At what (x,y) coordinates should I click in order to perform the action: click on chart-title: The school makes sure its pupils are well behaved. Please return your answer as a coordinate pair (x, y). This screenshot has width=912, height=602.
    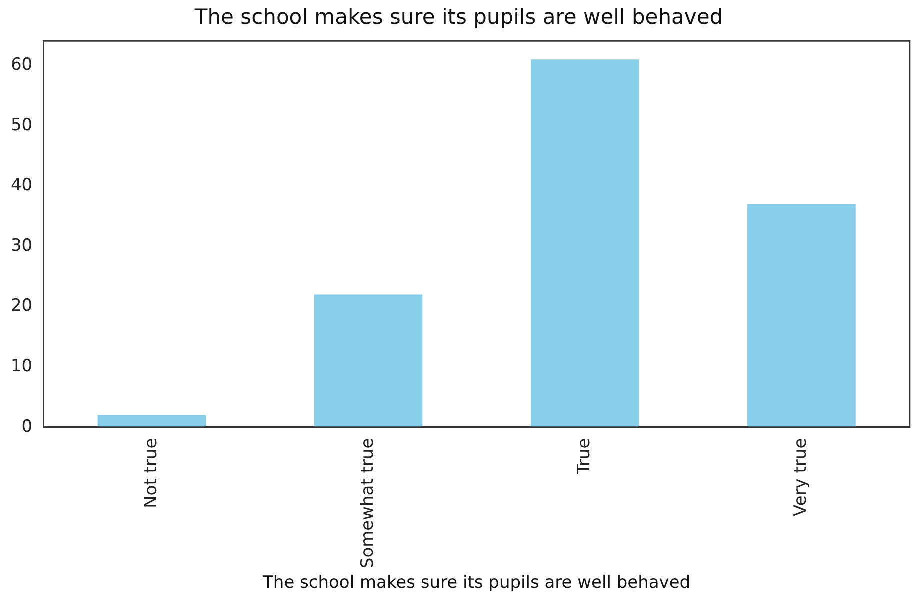
    Looking at the image, I should click on (459, 17).